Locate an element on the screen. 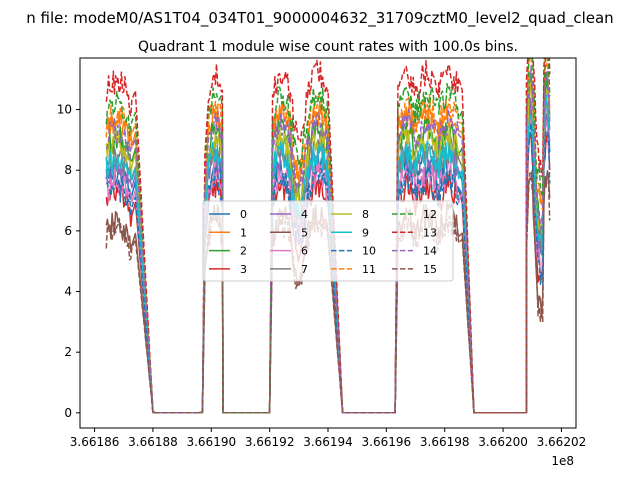 The image size is (640, 480). x-tick-label: 3.66196 is located at coordinates (387, 442).